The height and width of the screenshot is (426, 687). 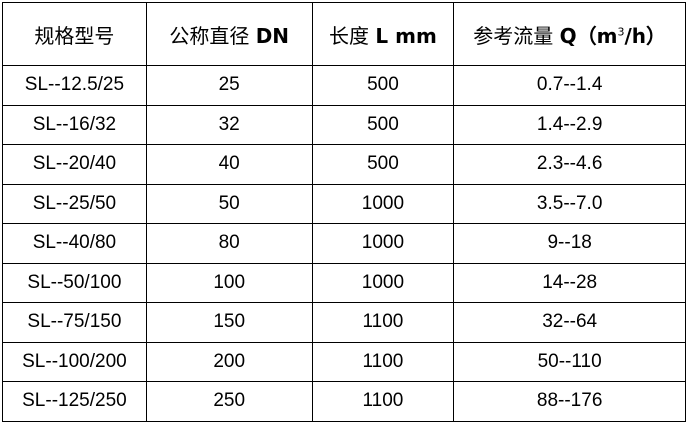 I want to click on cell-model: SL--125/250, so click(x=74, y=401).